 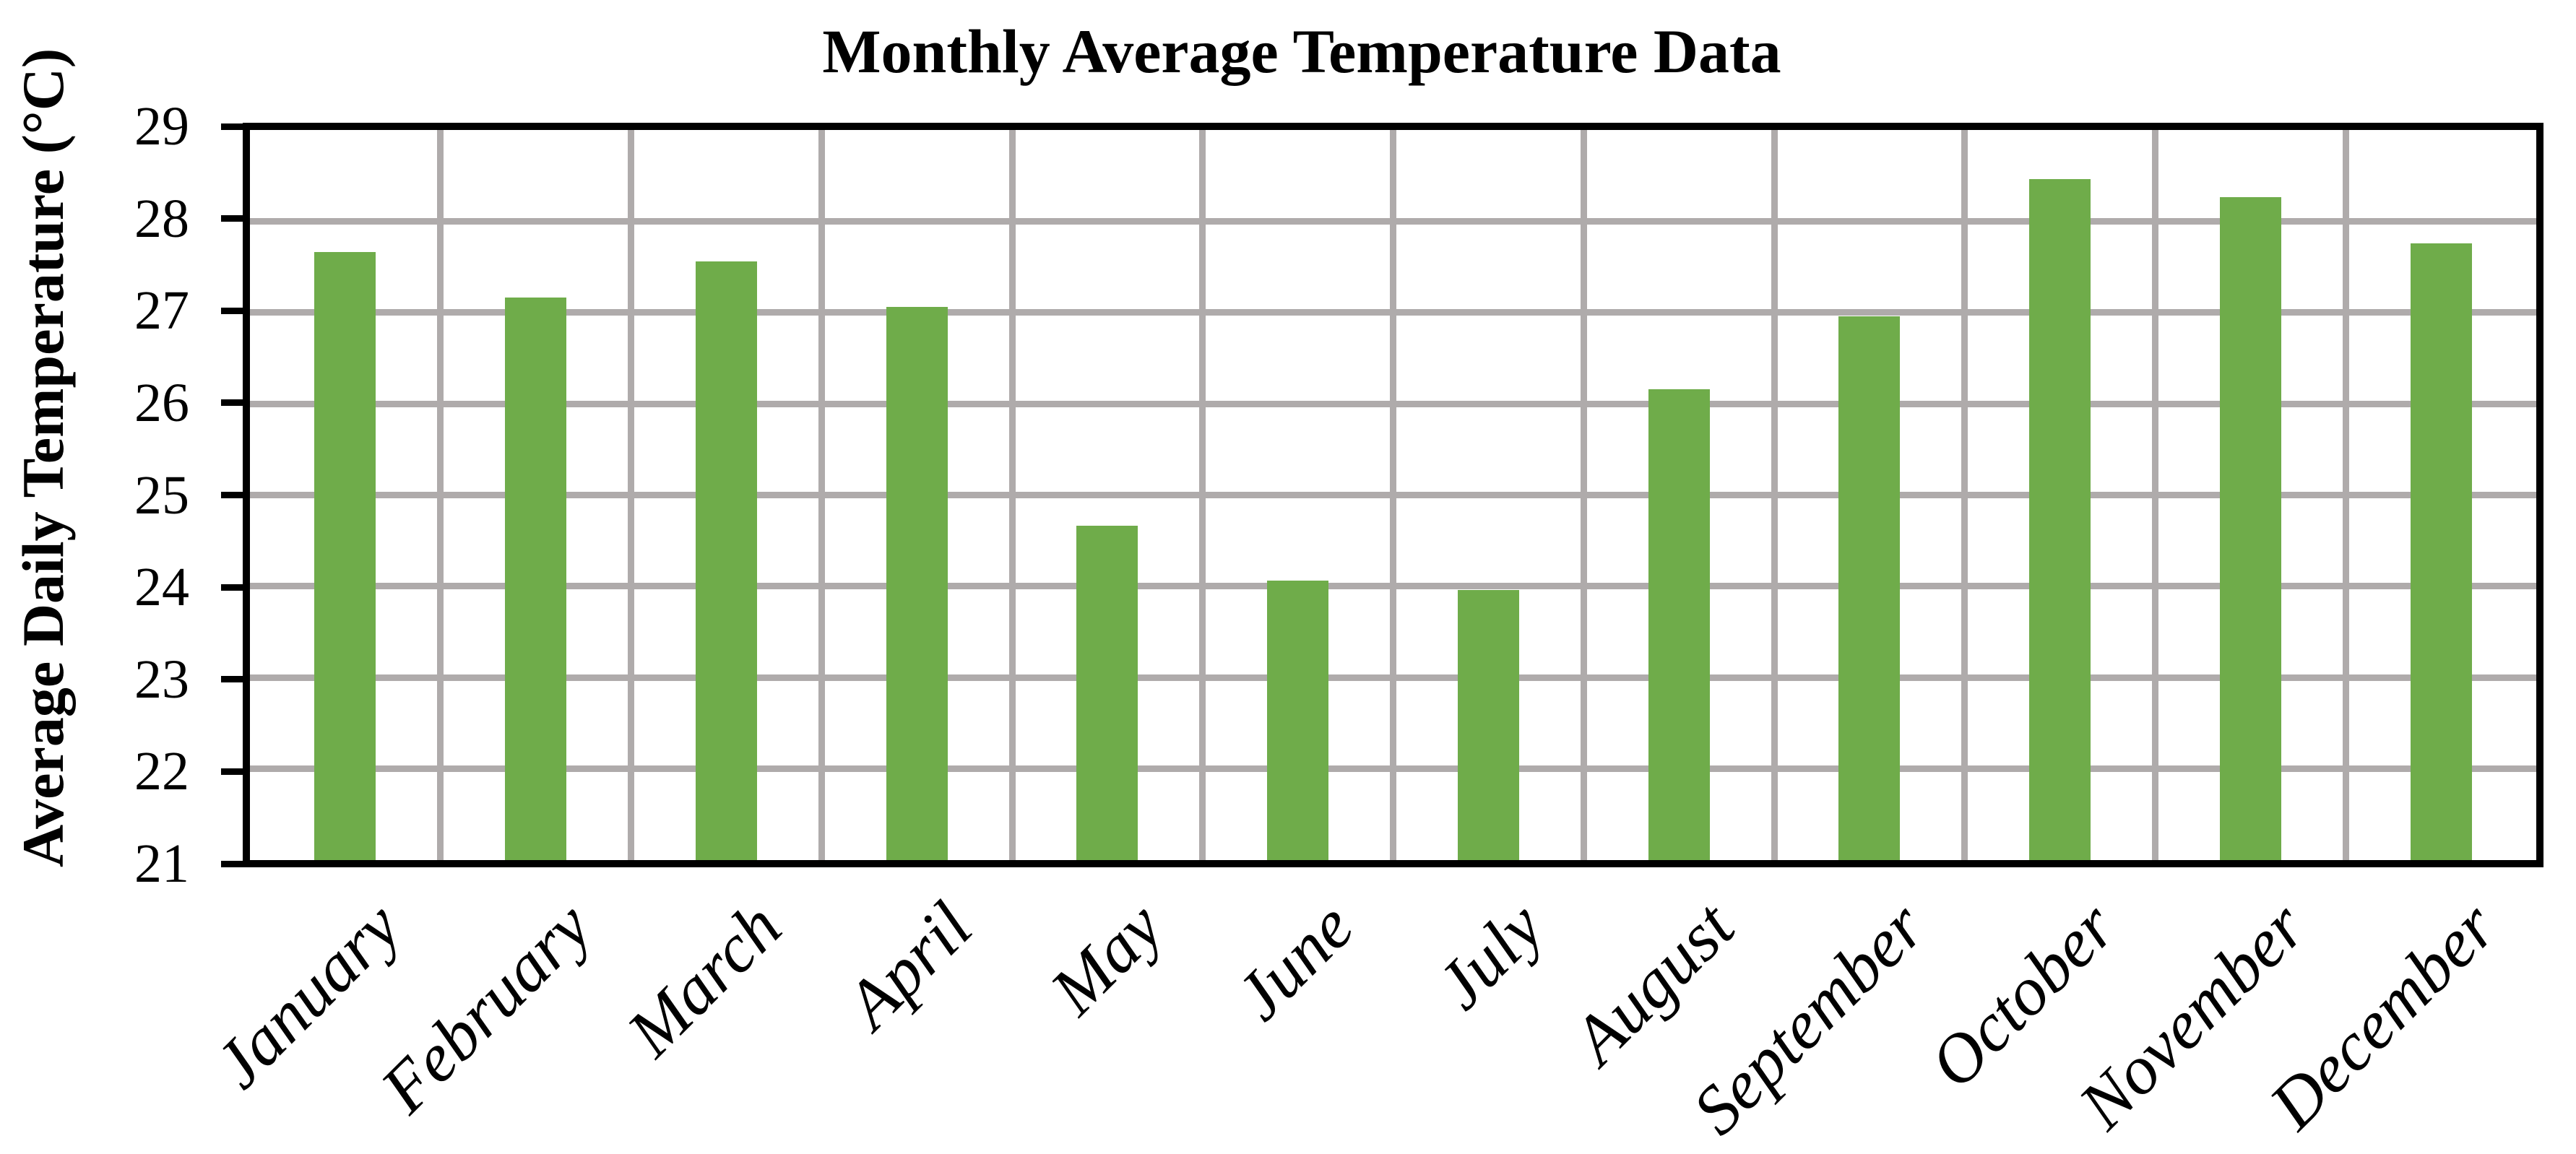 What do you see at coordinates (161, 772) in the screenshot?
I see `y-tick-label-22: 22` at bounding box center [161, 772].